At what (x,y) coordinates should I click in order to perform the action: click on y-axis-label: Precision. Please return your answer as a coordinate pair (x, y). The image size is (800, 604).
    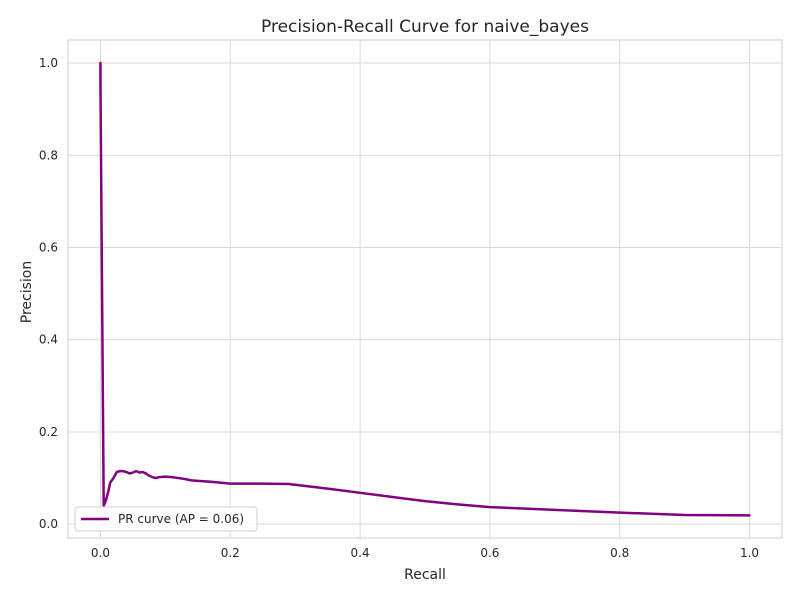
    Looking at the image, I should click on (27, 292).